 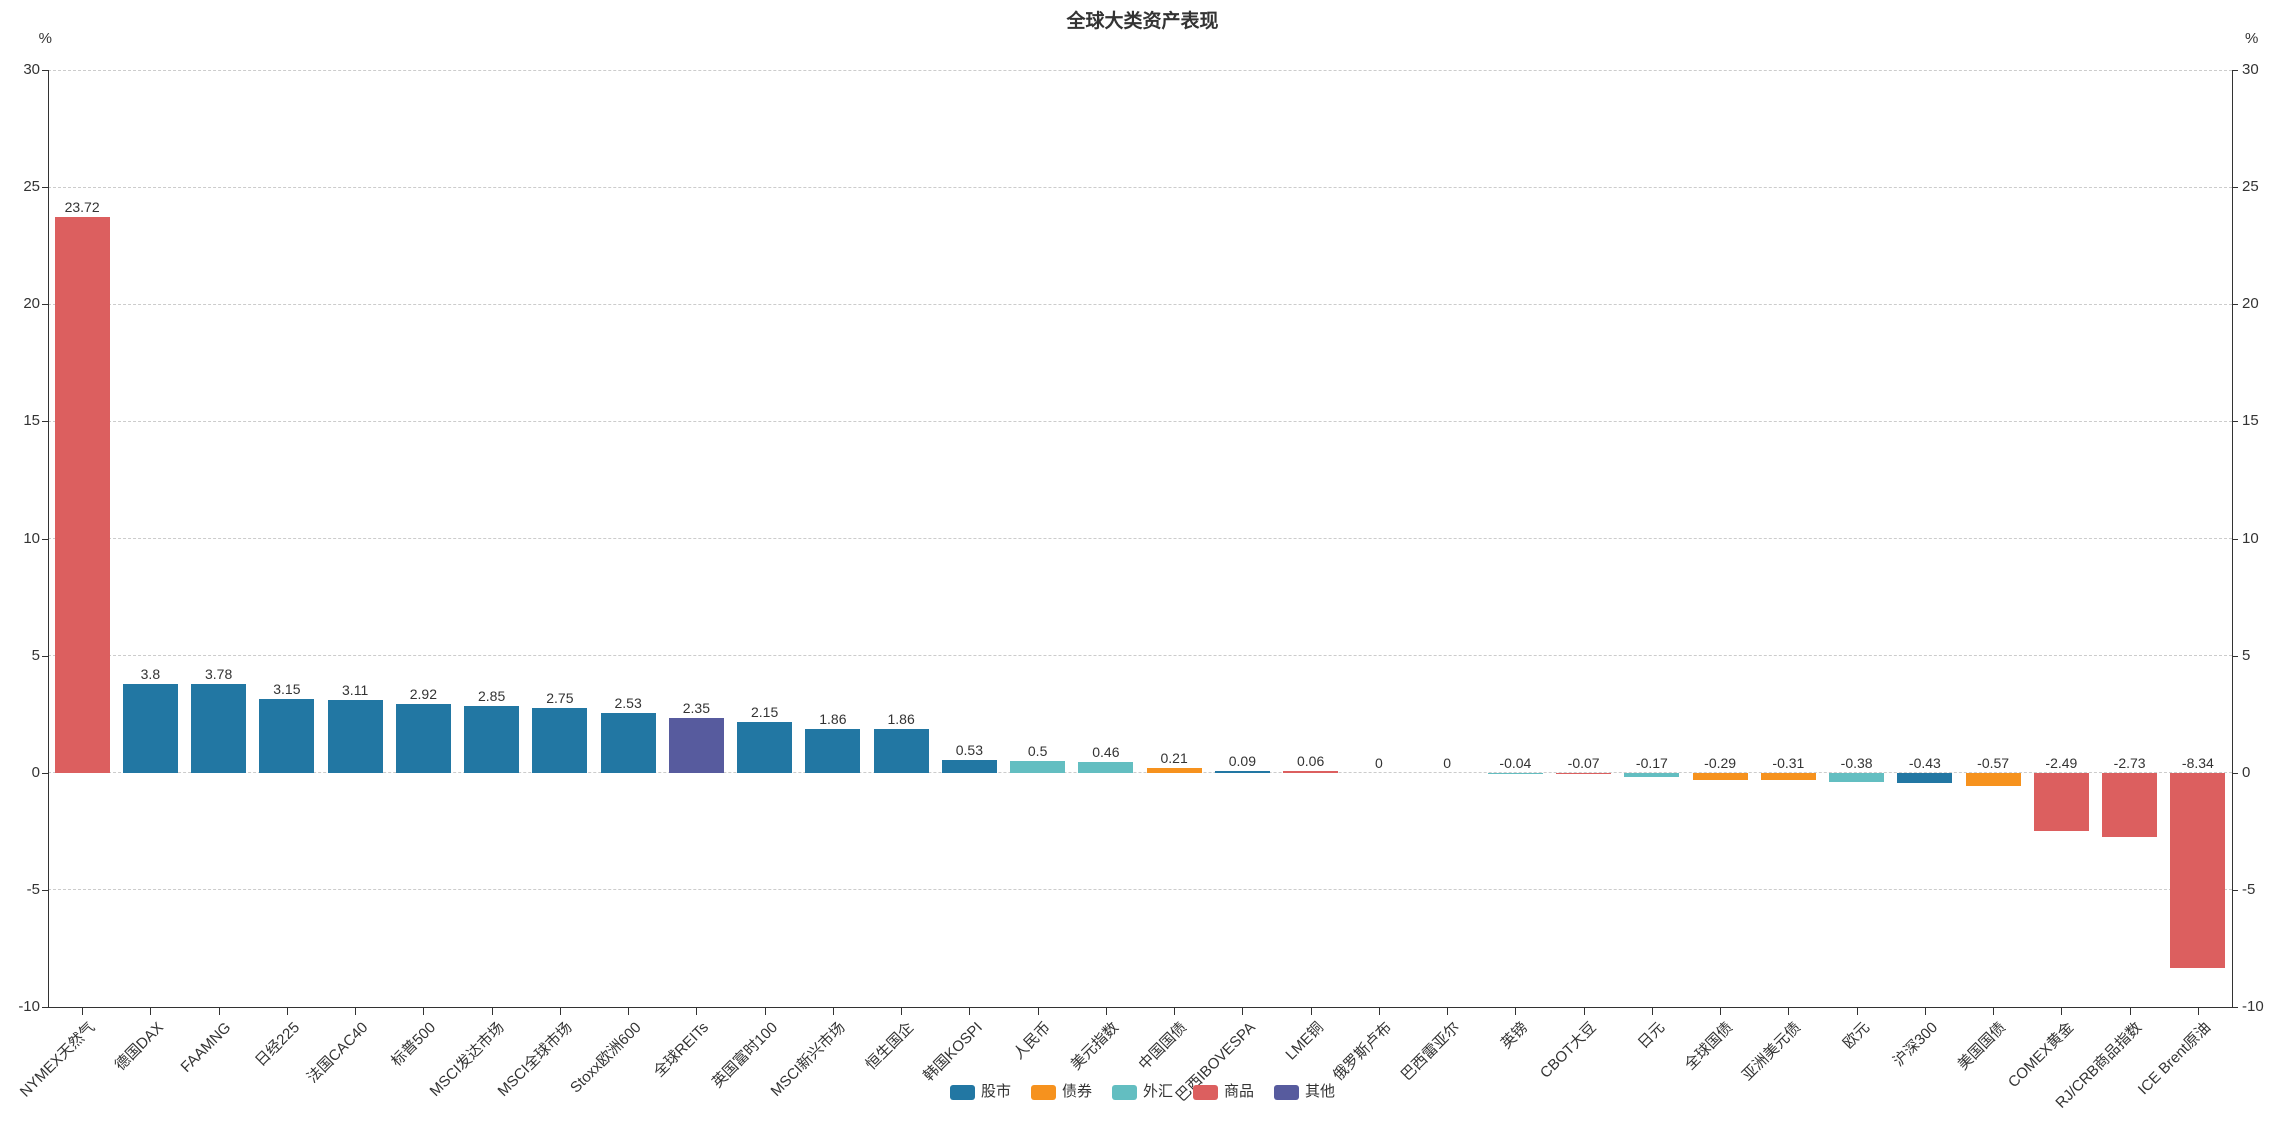 I want to click on bar-value-label: 23.72, so click(x=82, y=207).